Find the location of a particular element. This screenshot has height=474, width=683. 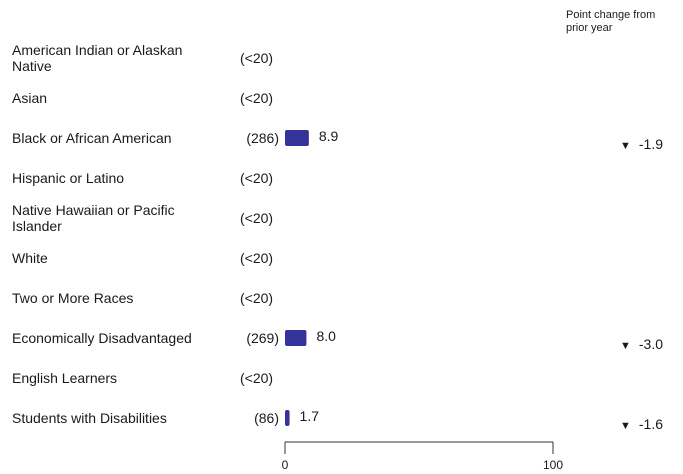

row-label: Black or African American is located at coordinates (92, 138).